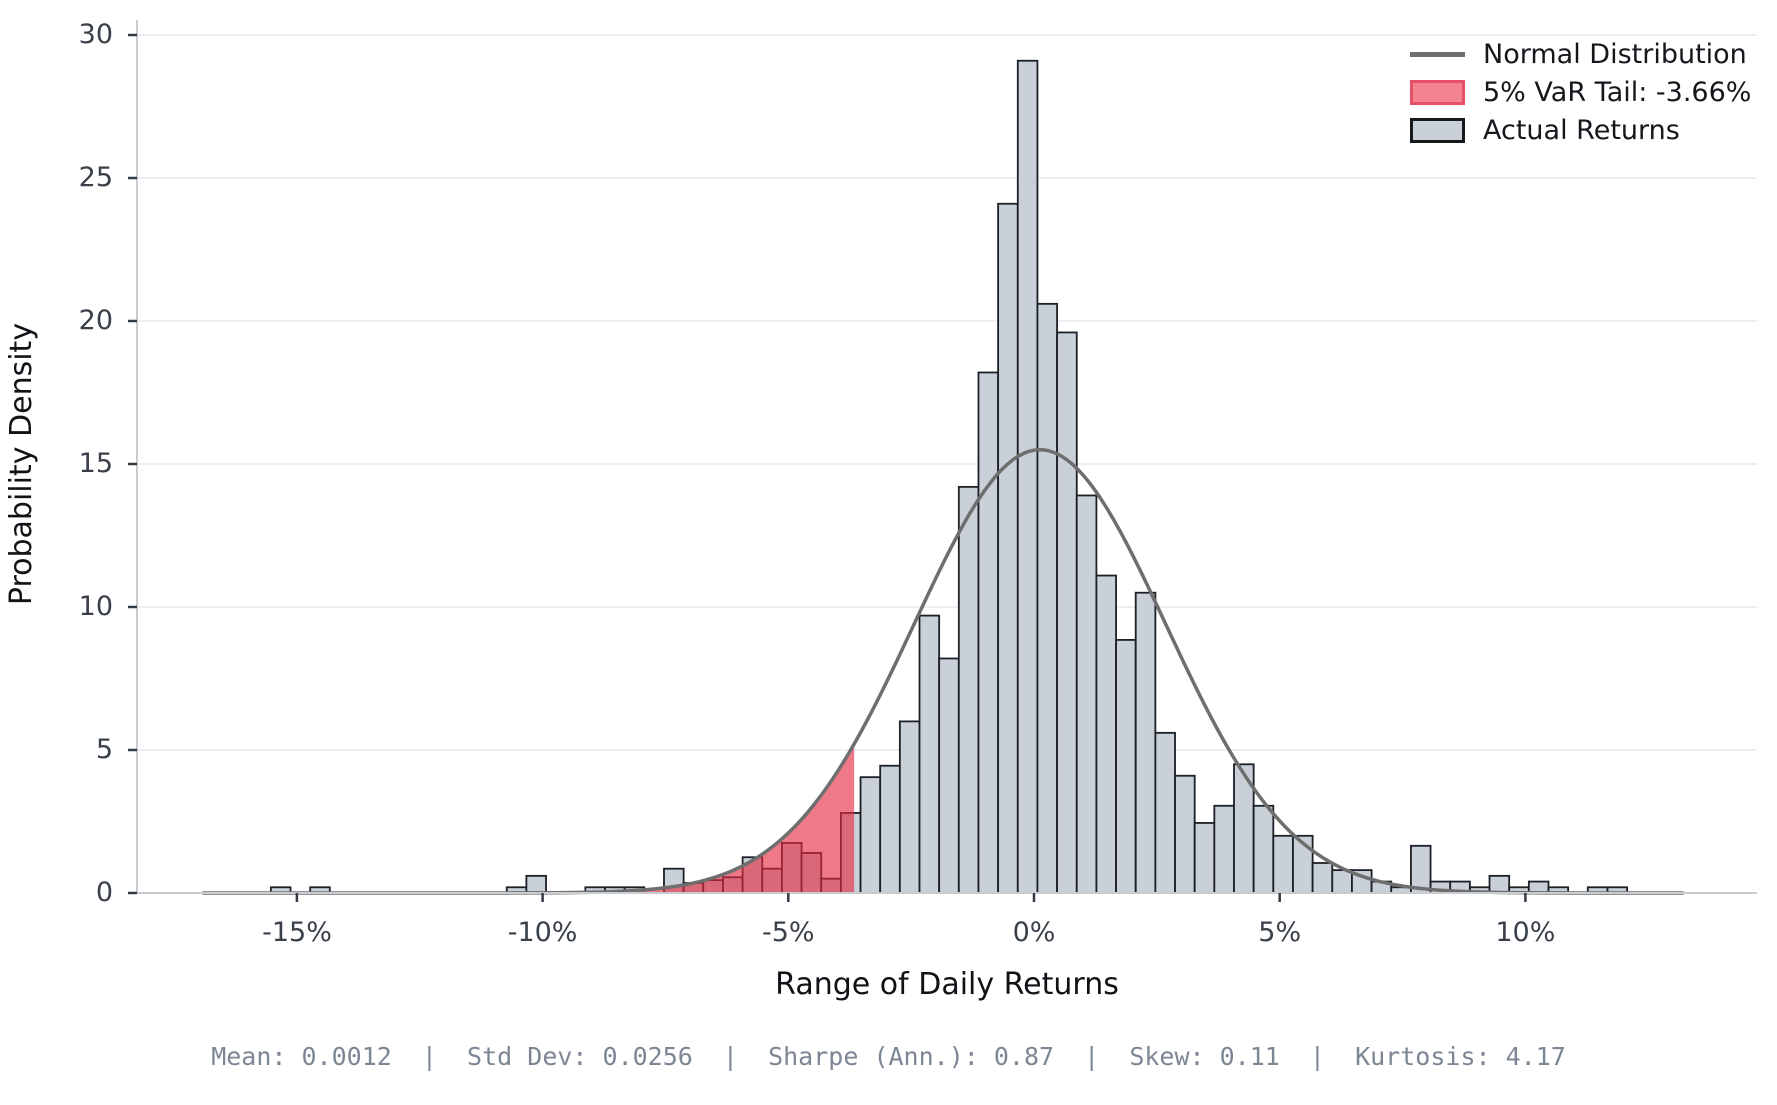 The image size is (1777, 1105). Describe the element at coordinates (1581, 130) in the screenshot. I see `legend-item-label: Actual Returns` at that location.